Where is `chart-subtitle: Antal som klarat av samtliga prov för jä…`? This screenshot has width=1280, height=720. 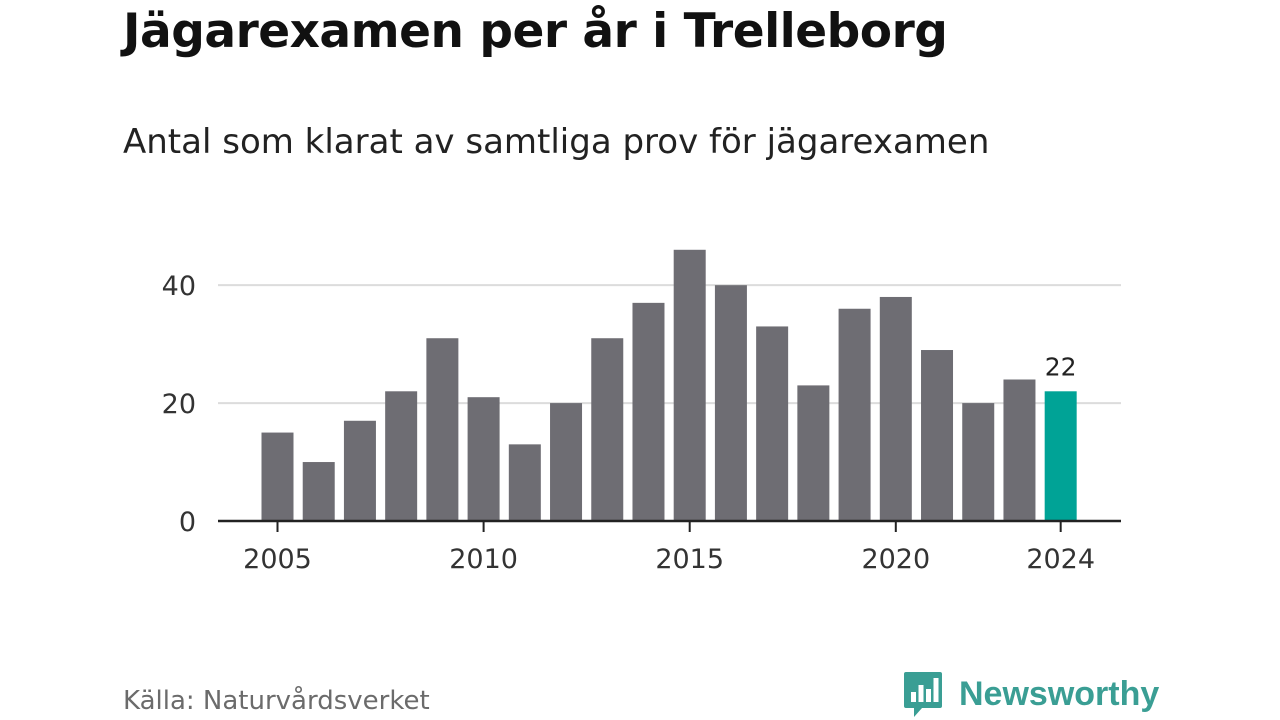 chart-subtitle: Antal som klarat av samtliga prov för jä… is located at coordinates (556, 142).